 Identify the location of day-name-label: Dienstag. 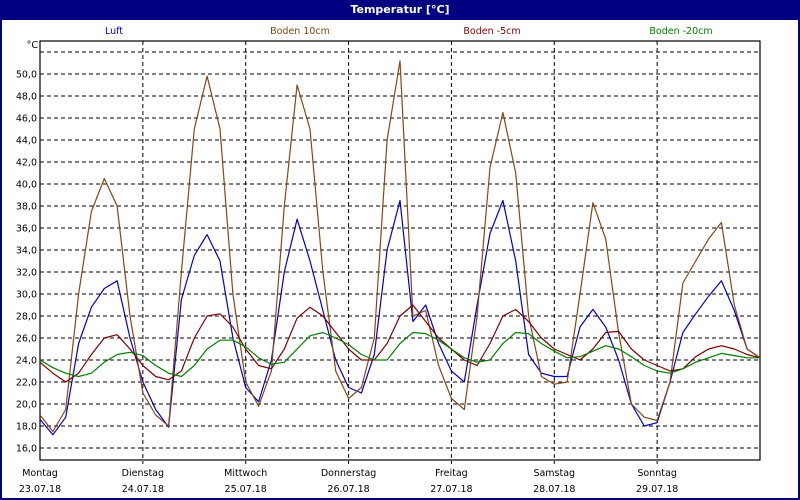
(143, 473).